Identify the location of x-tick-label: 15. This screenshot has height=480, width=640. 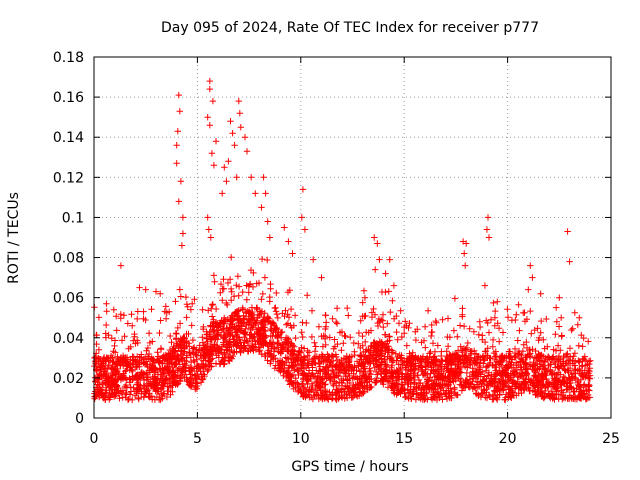
(404, 439).